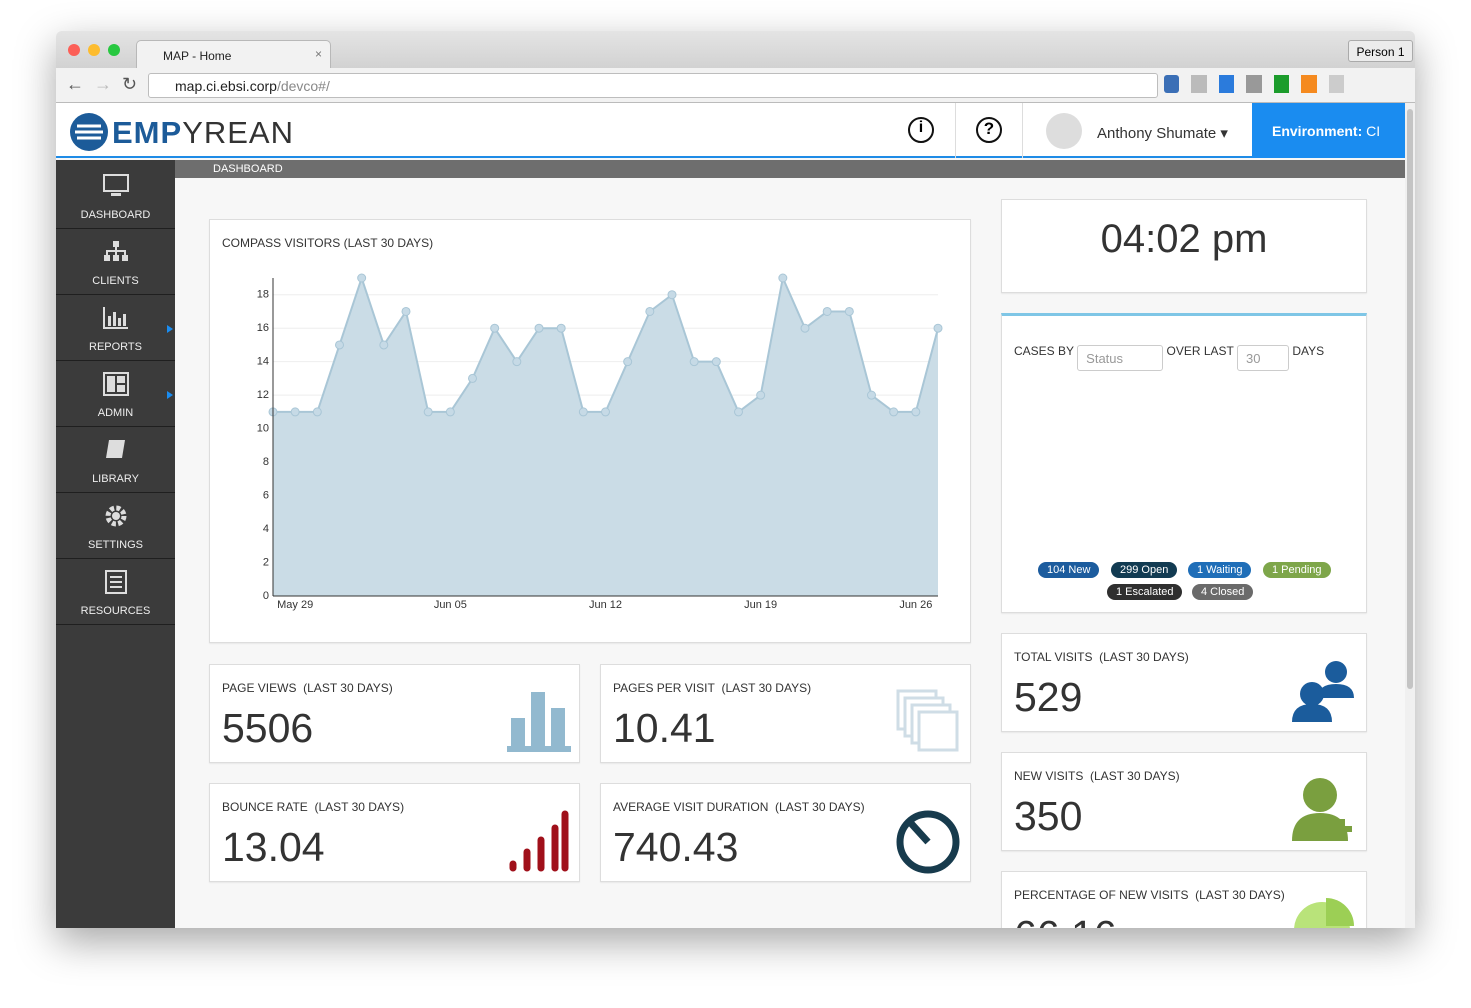  I want to click on stat-label: PAGES PER VISIT, so click(664, 688).